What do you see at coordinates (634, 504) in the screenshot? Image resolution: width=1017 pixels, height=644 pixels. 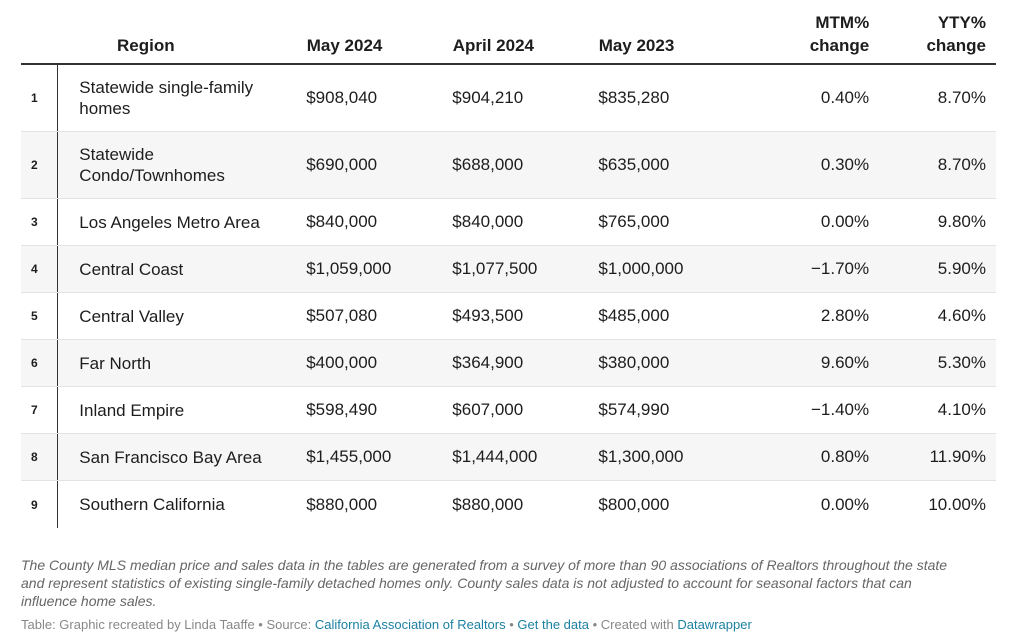 I see `row-may-2023: $800,000` at bounding box center [634, 504].